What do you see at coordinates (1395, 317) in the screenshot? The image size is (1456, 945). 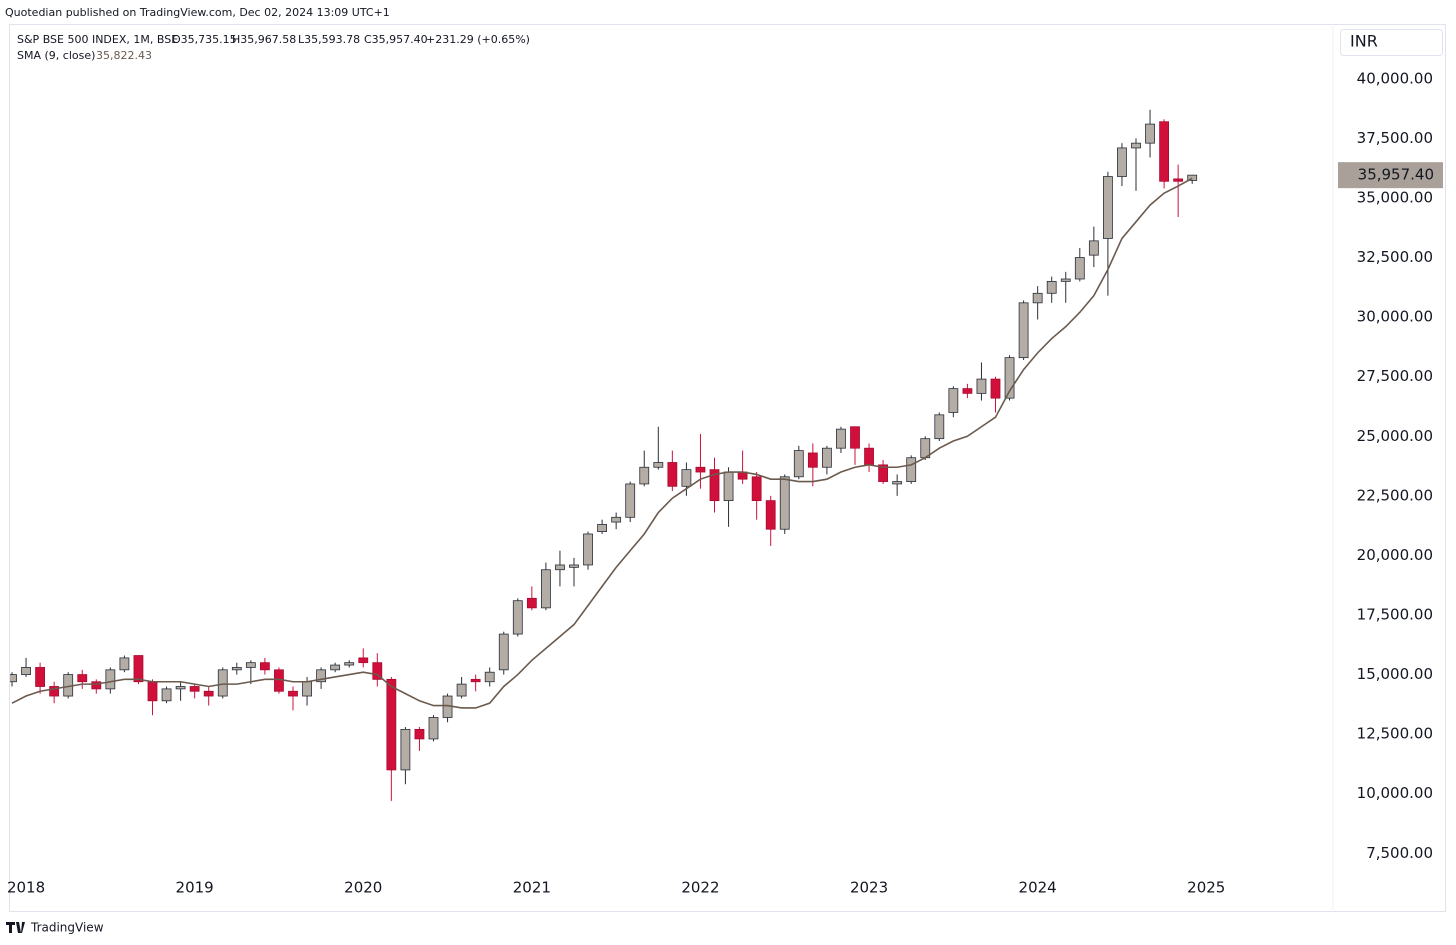 I see `y-tick-label: 30,000.00` at bounding box center [1395, 317].